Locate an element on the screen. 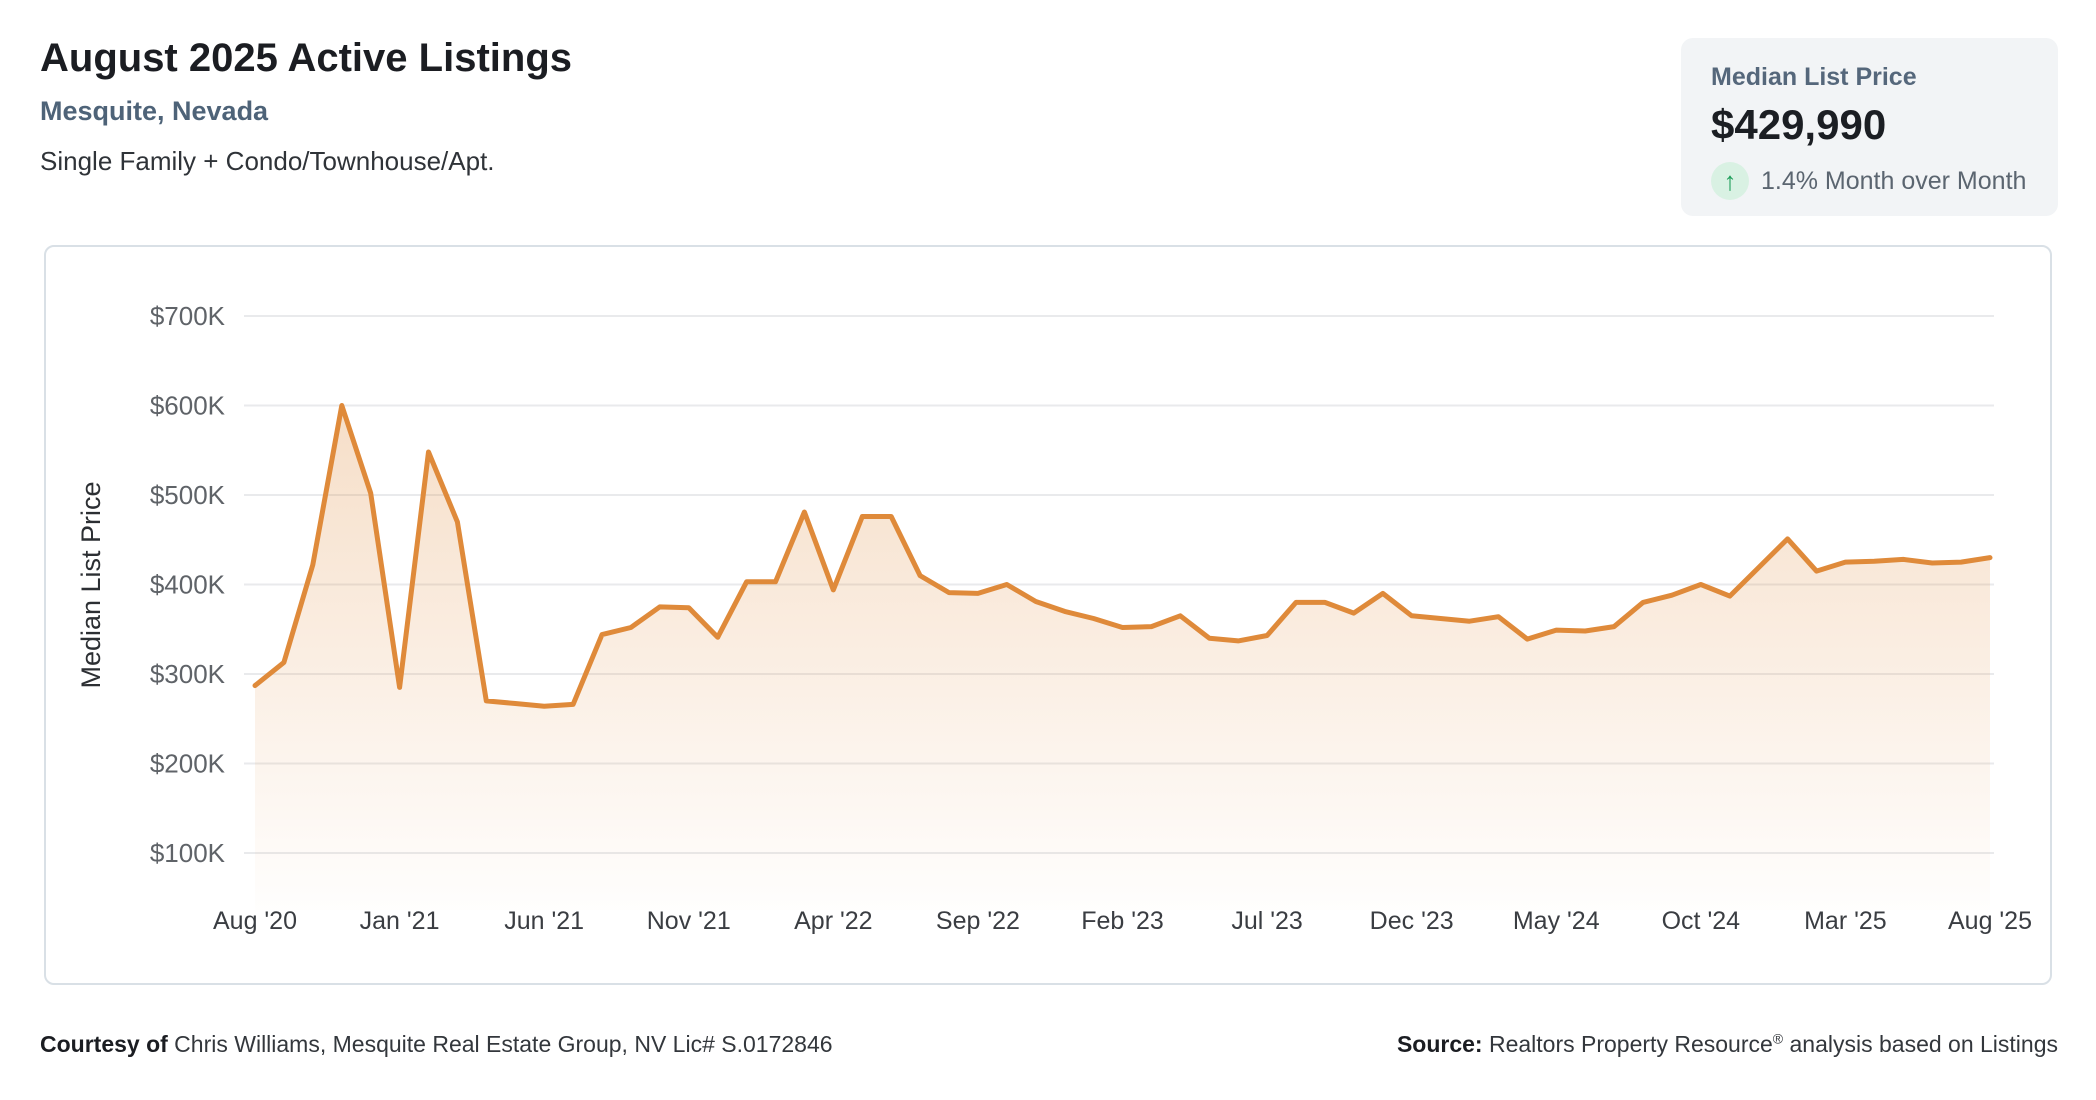 Image resolution: width=2096 pixels, height=1100 pixels. y-tick-label: $400K is located at coordinates (188, 585).